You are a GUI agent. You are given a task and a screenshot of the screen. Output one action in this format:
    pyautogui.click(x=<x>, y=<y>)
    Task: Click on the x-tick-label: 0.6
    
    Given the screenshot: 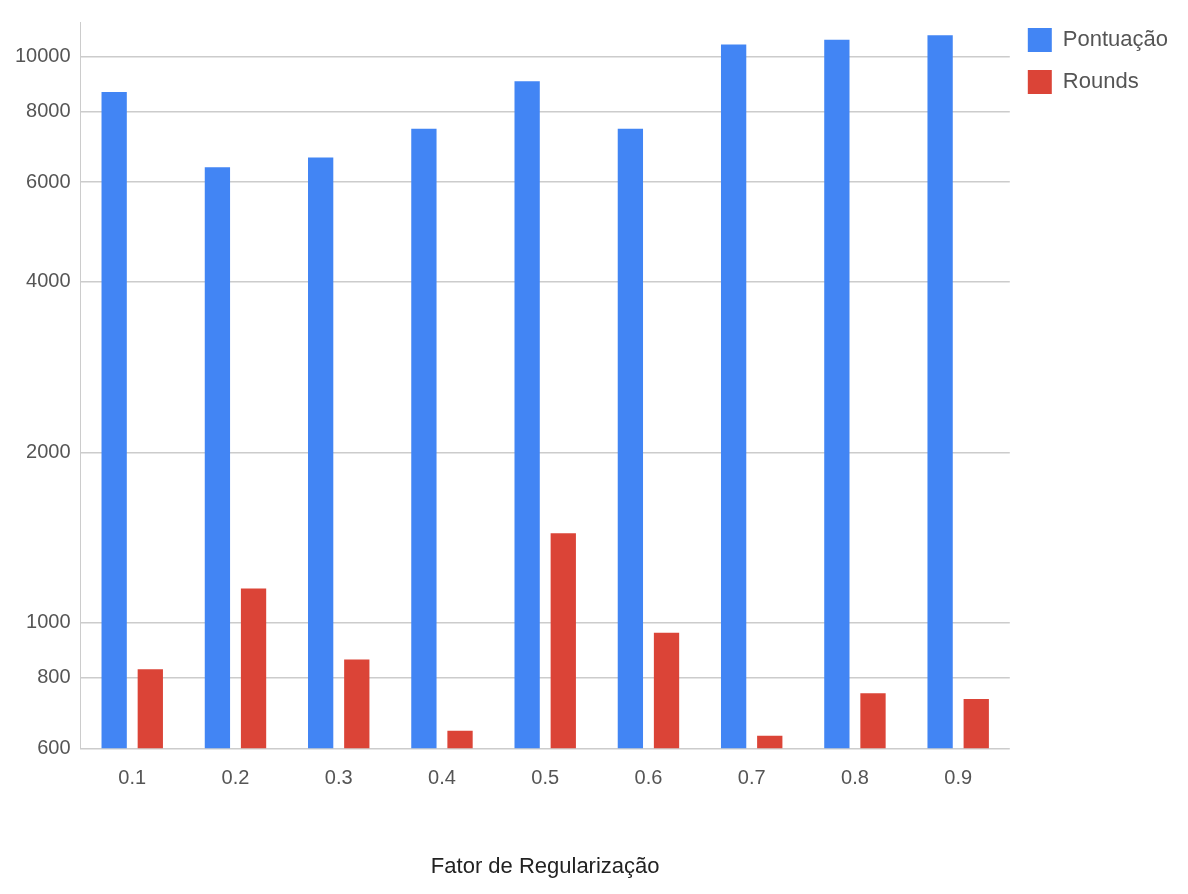 What is the action you would take?
    pyautogui.click(x=648, y=777)
    